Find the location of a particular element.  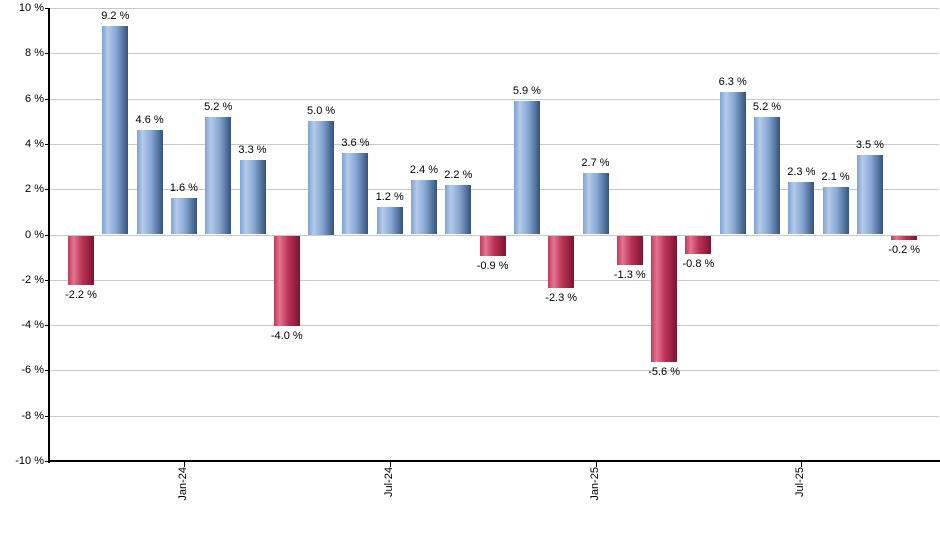

y-tick-label: -4 % is located at coordinates (32, 325).